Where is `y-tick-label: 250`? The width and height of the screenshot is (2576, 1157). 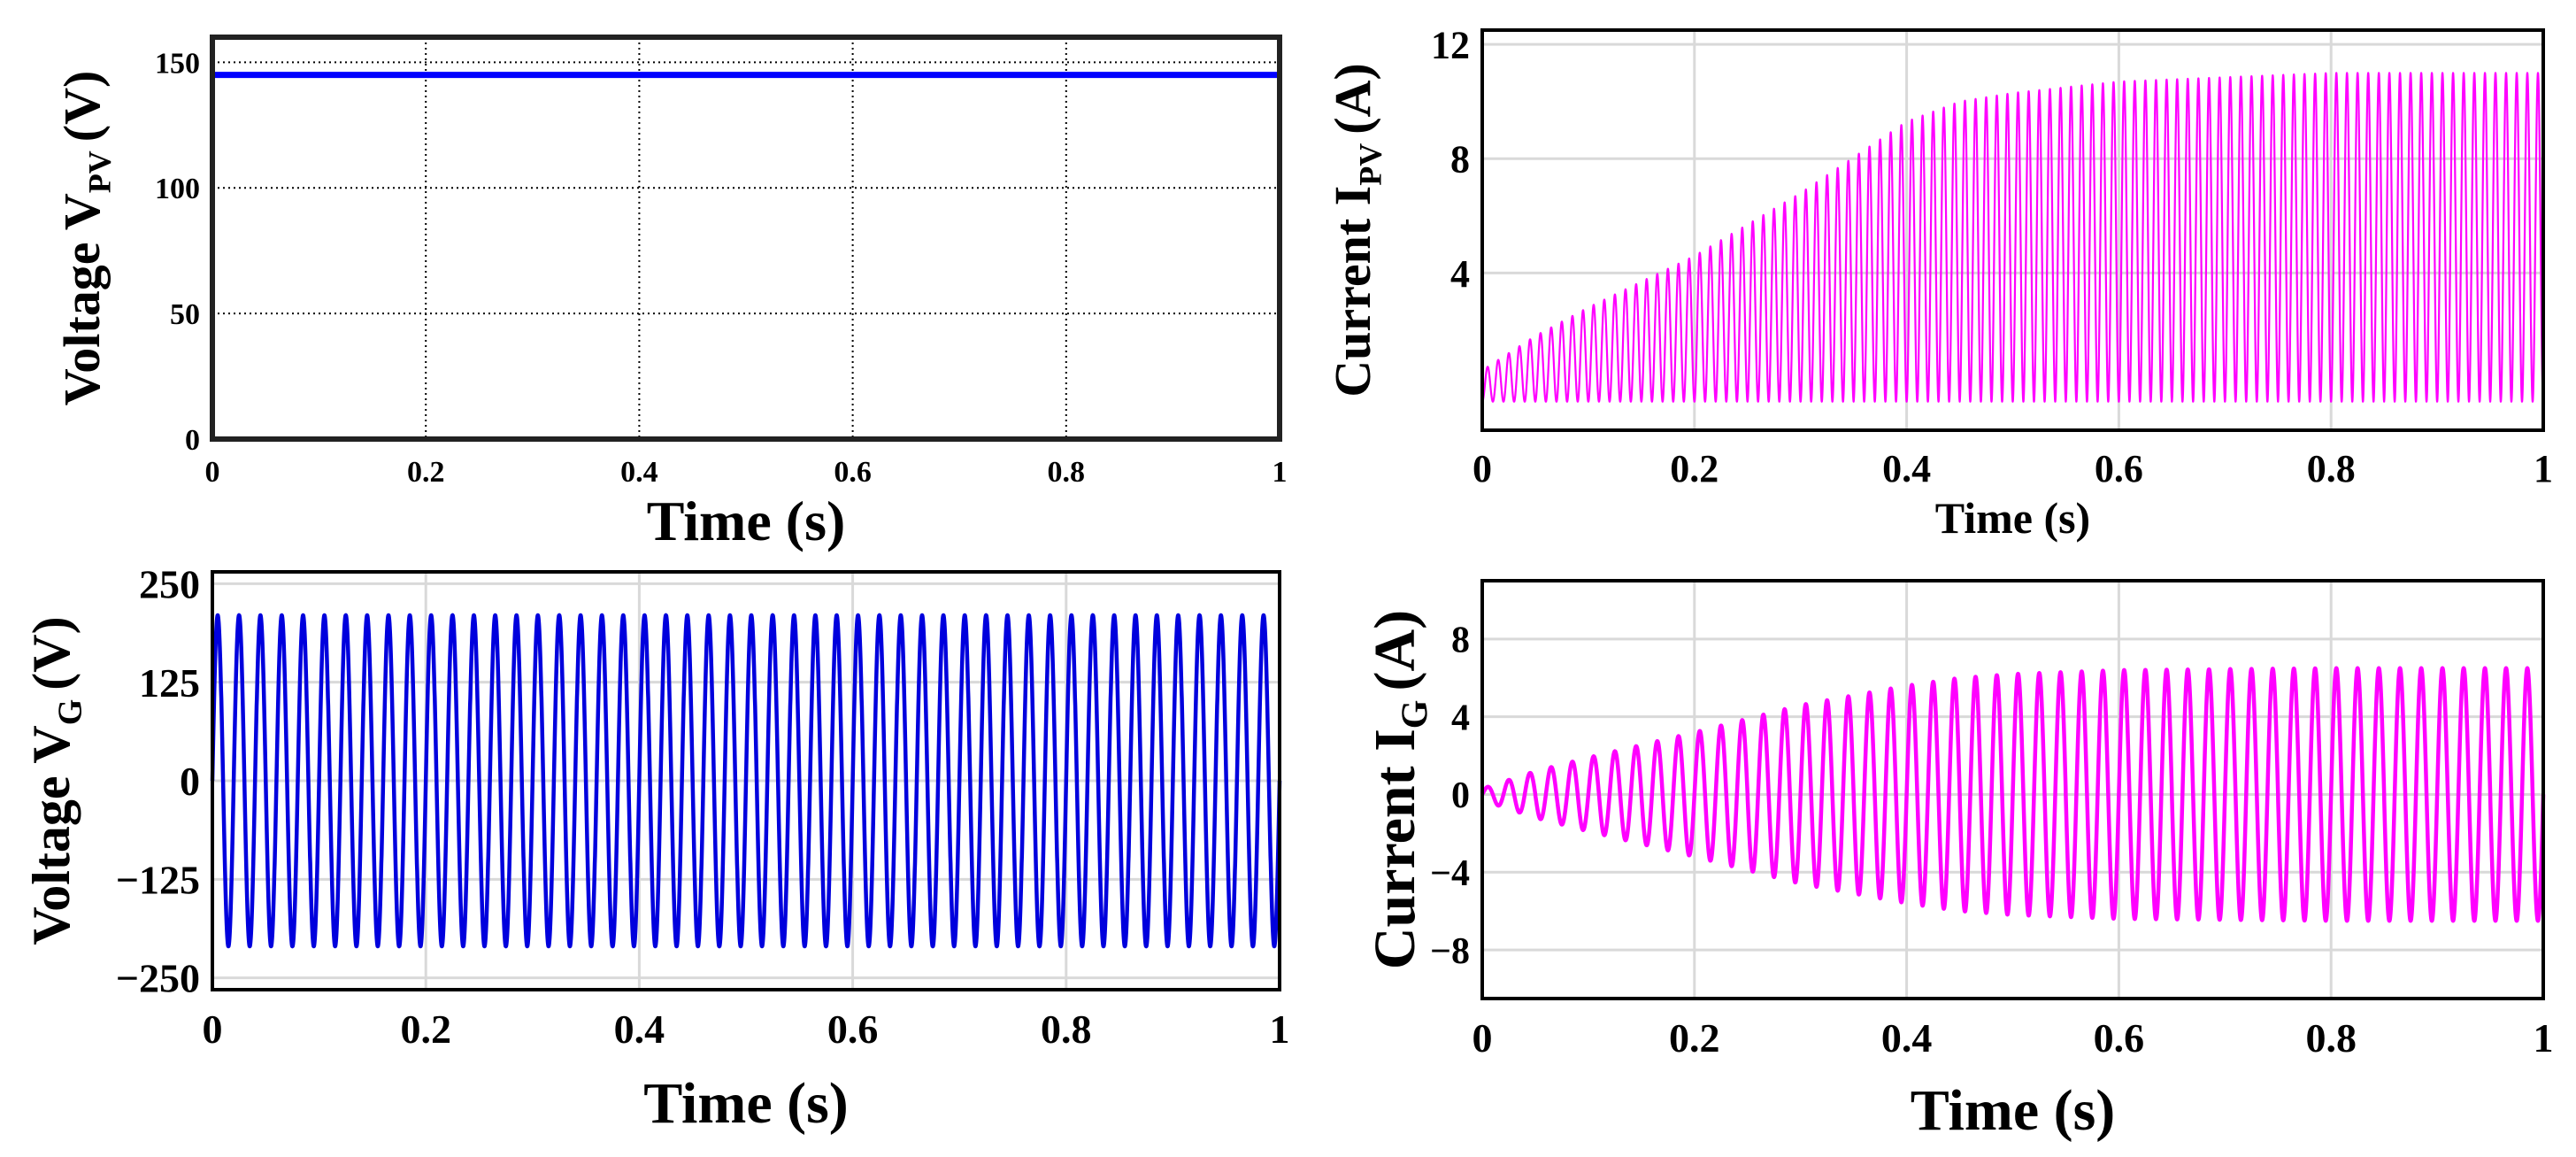
y-tick-label: 250 is located at coordinates (169, 583).